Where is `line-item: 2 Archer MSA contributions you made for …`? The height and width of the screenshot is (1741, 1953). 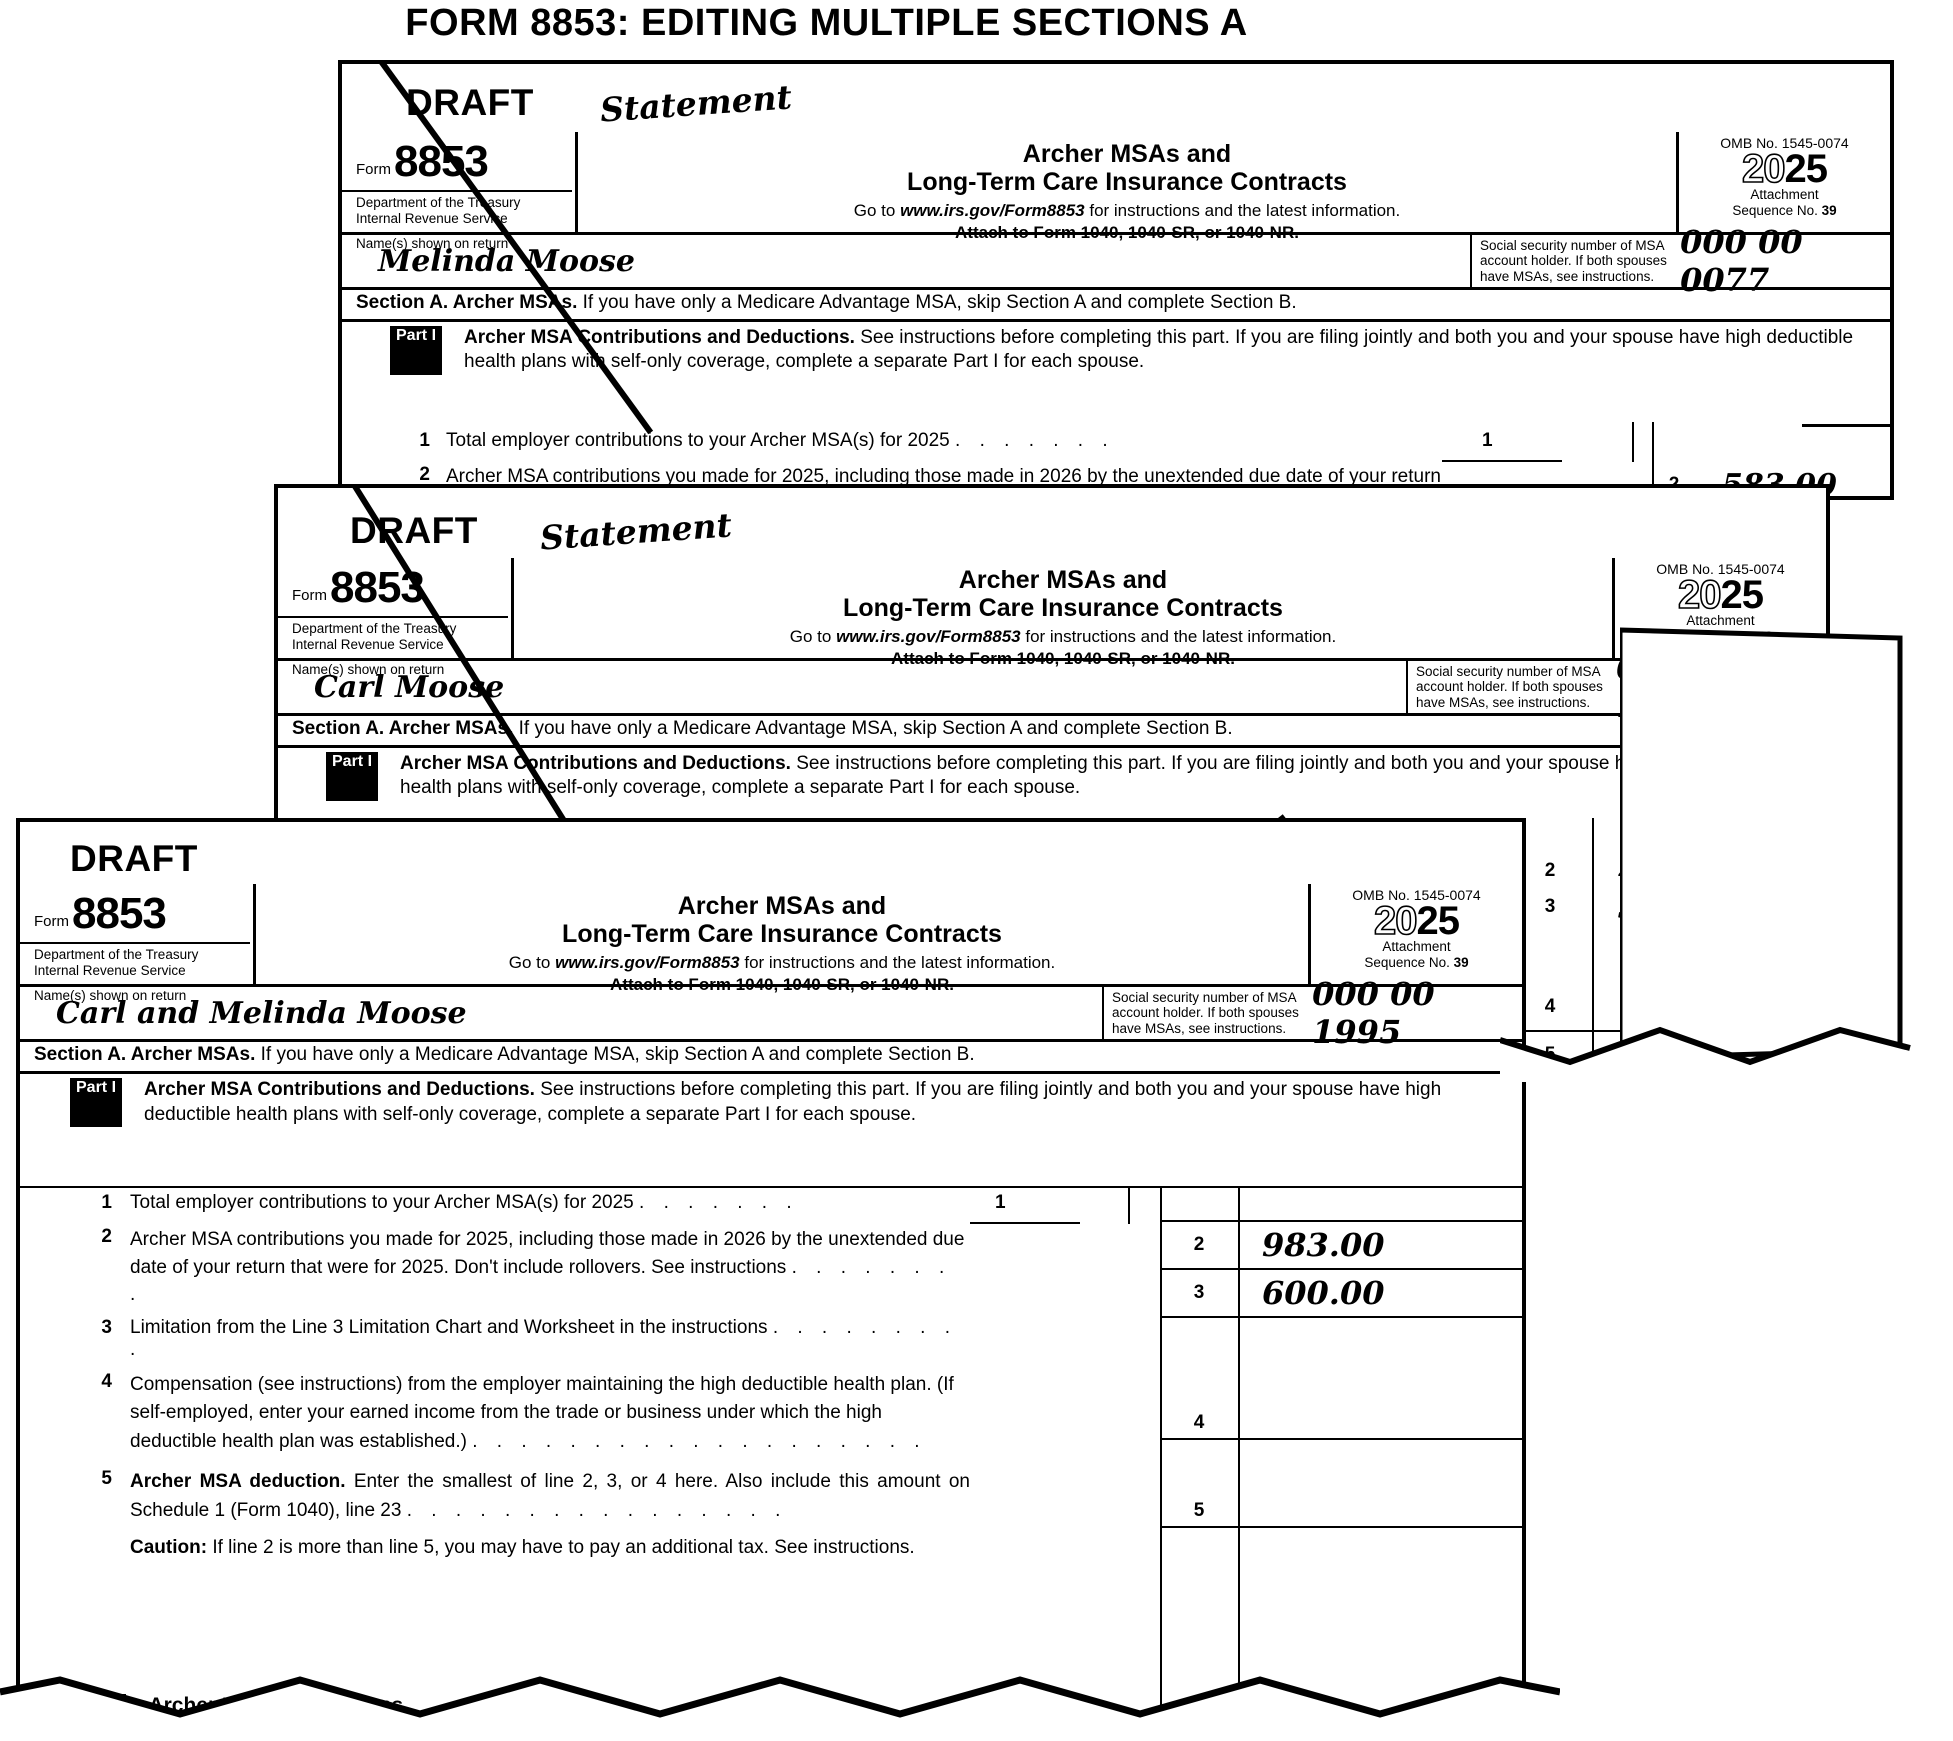
line-item: 2 Archer MSA contributions you made for … is located at coordinates (520, 1267).